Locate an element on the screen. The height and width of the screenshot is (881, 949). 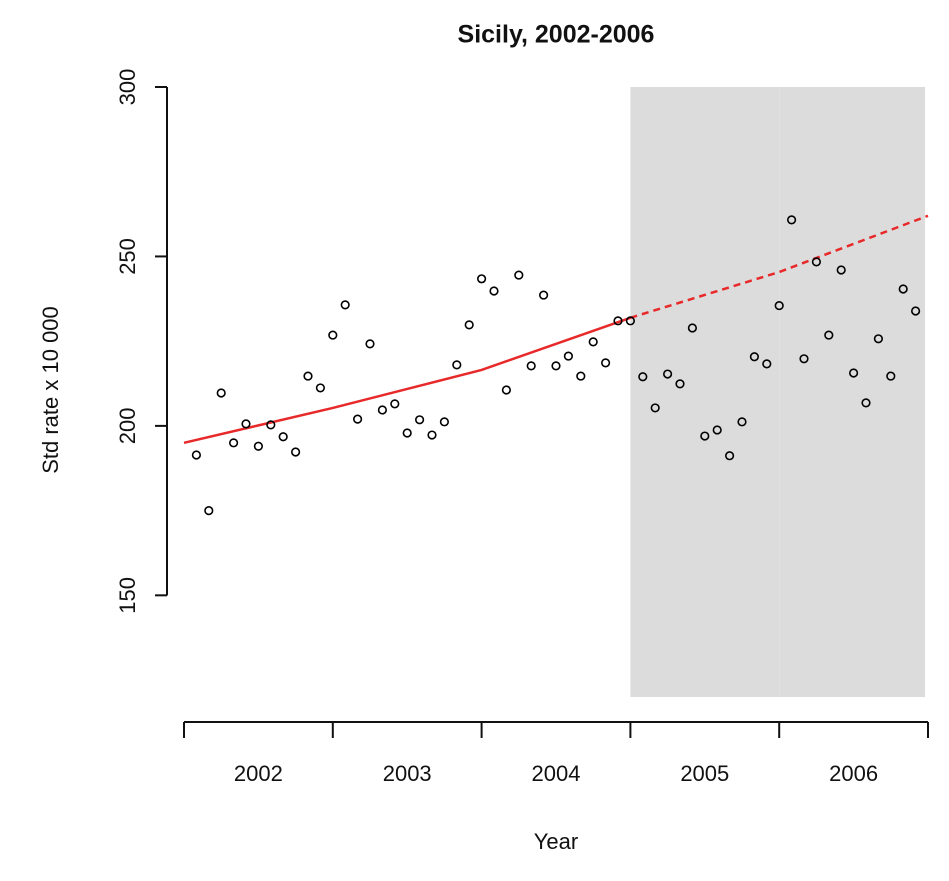
x-group-label: 2002 is located at coordinates (258, 773).